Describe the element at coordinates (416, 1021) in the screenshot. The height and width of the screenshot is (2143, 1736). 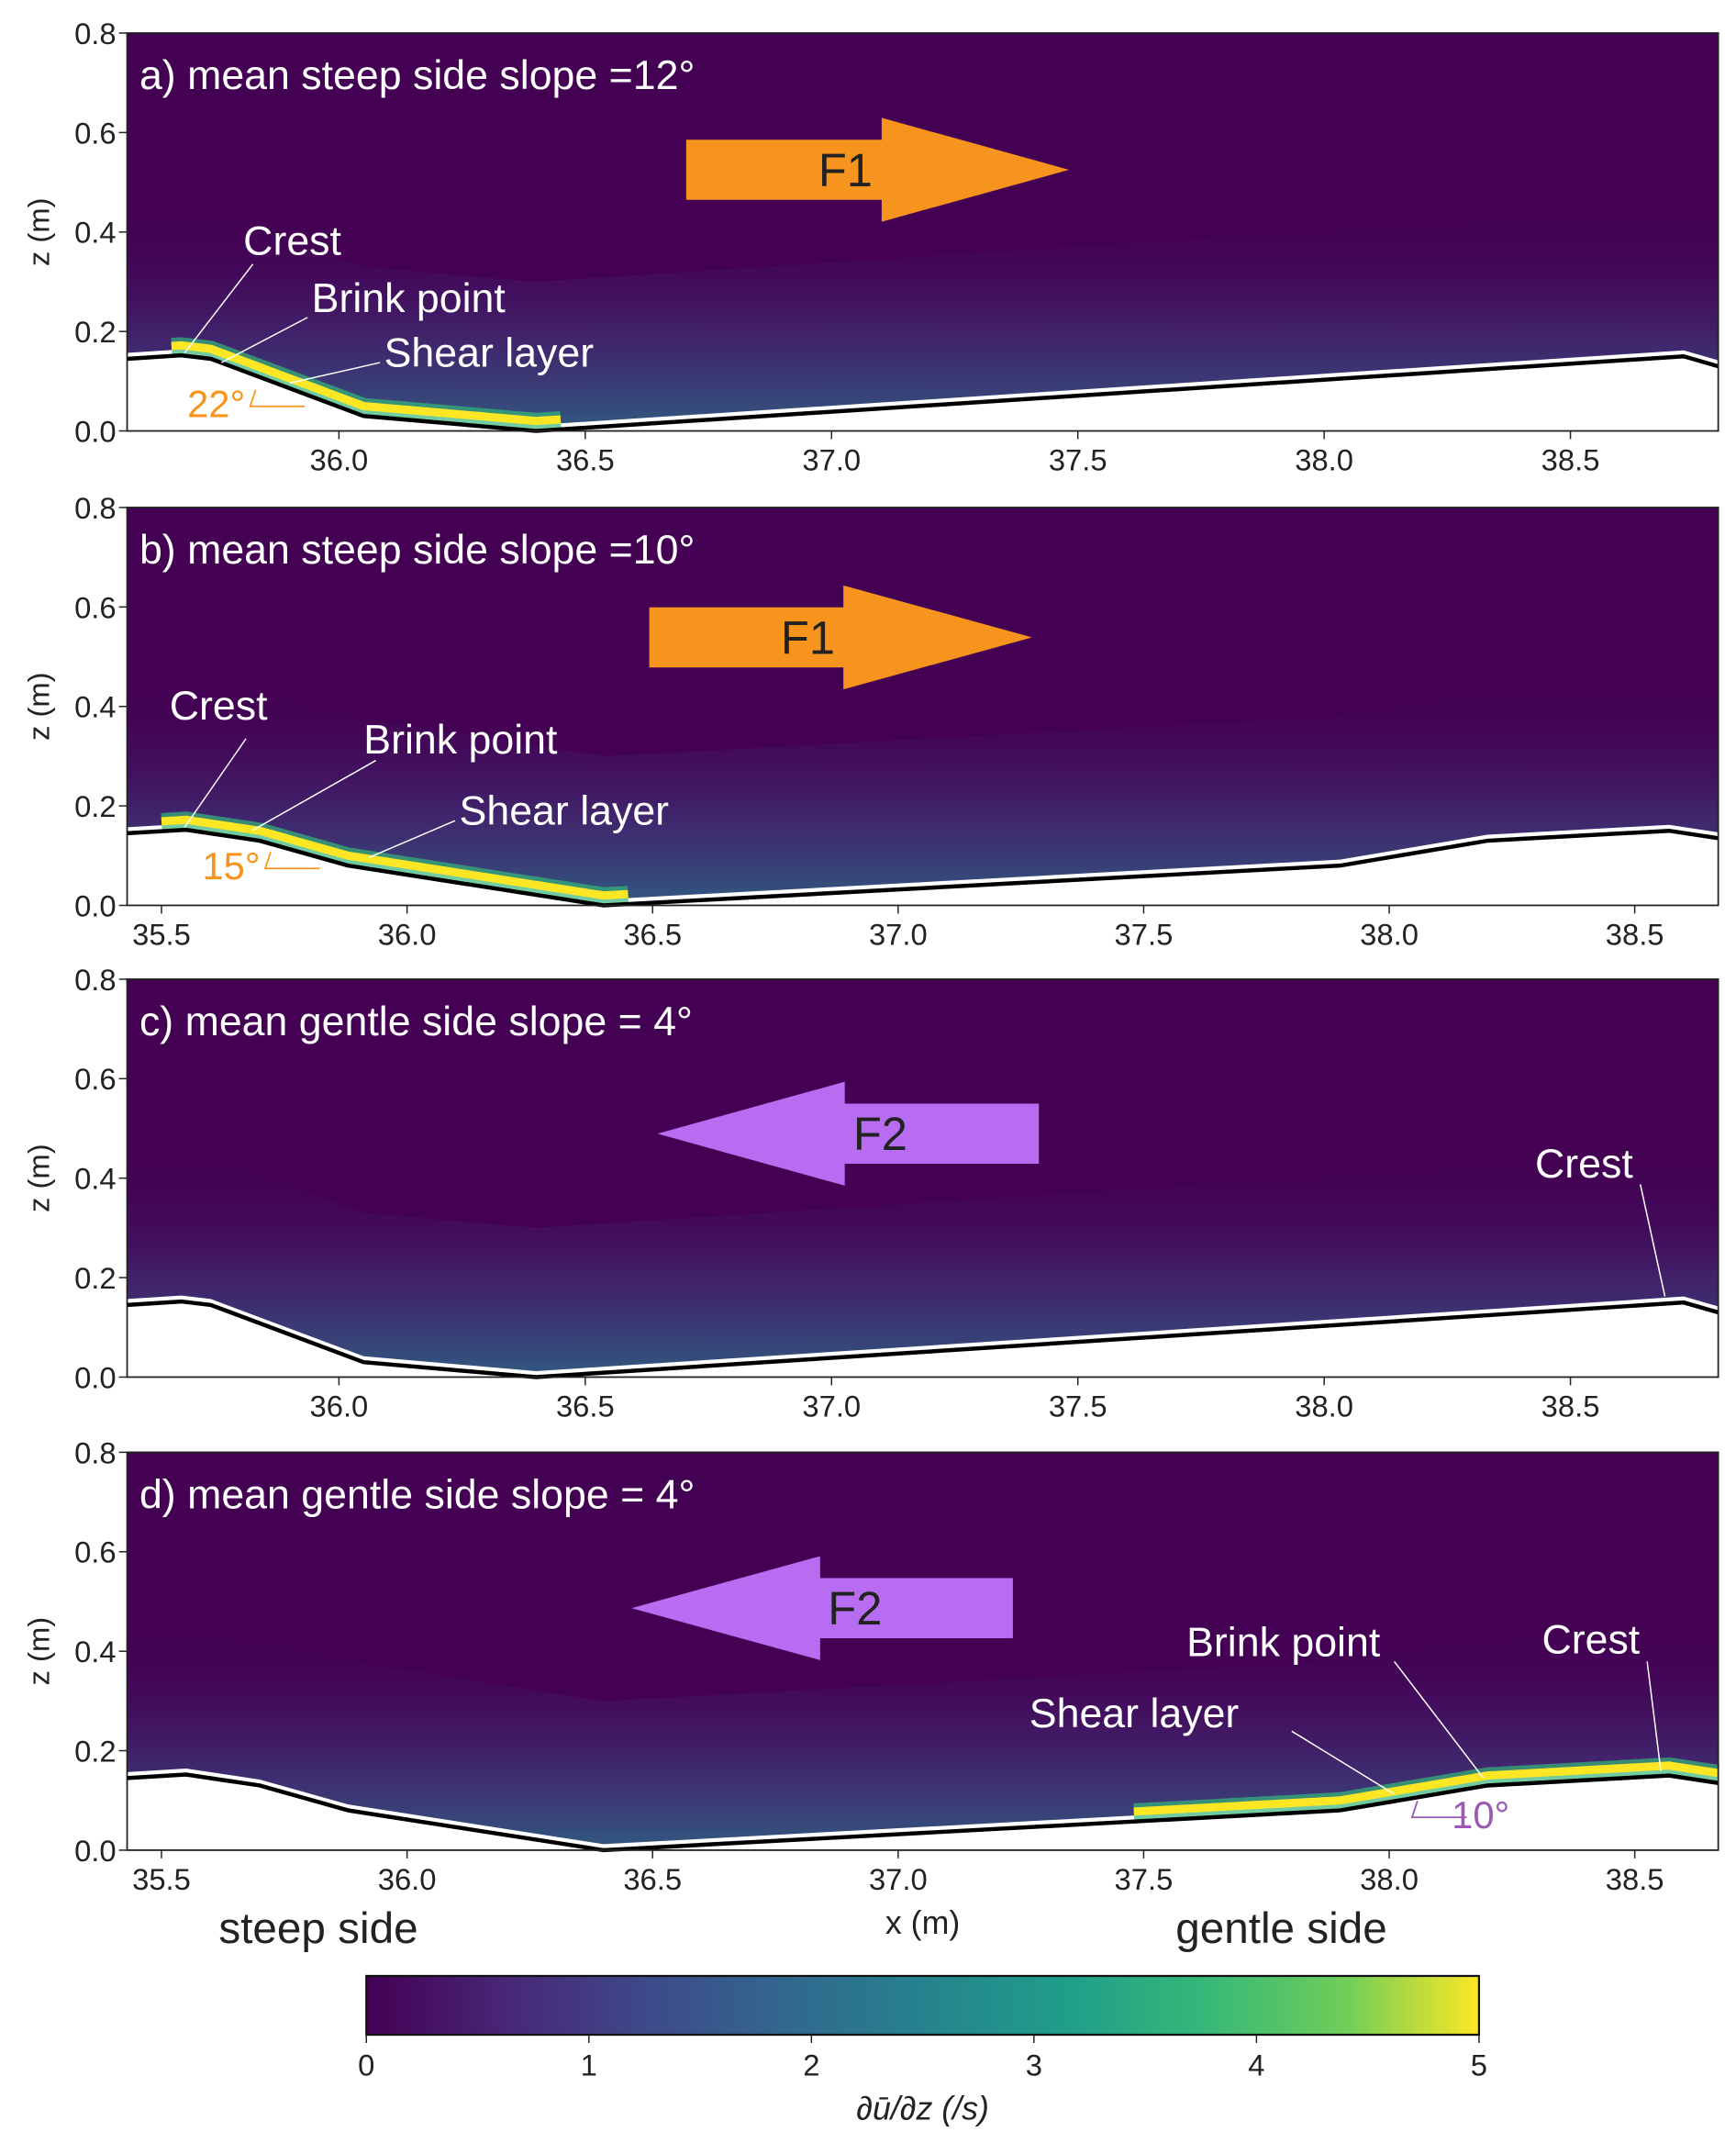
I see `panel-title: c) mean gentle side slope = 4°` at that location.